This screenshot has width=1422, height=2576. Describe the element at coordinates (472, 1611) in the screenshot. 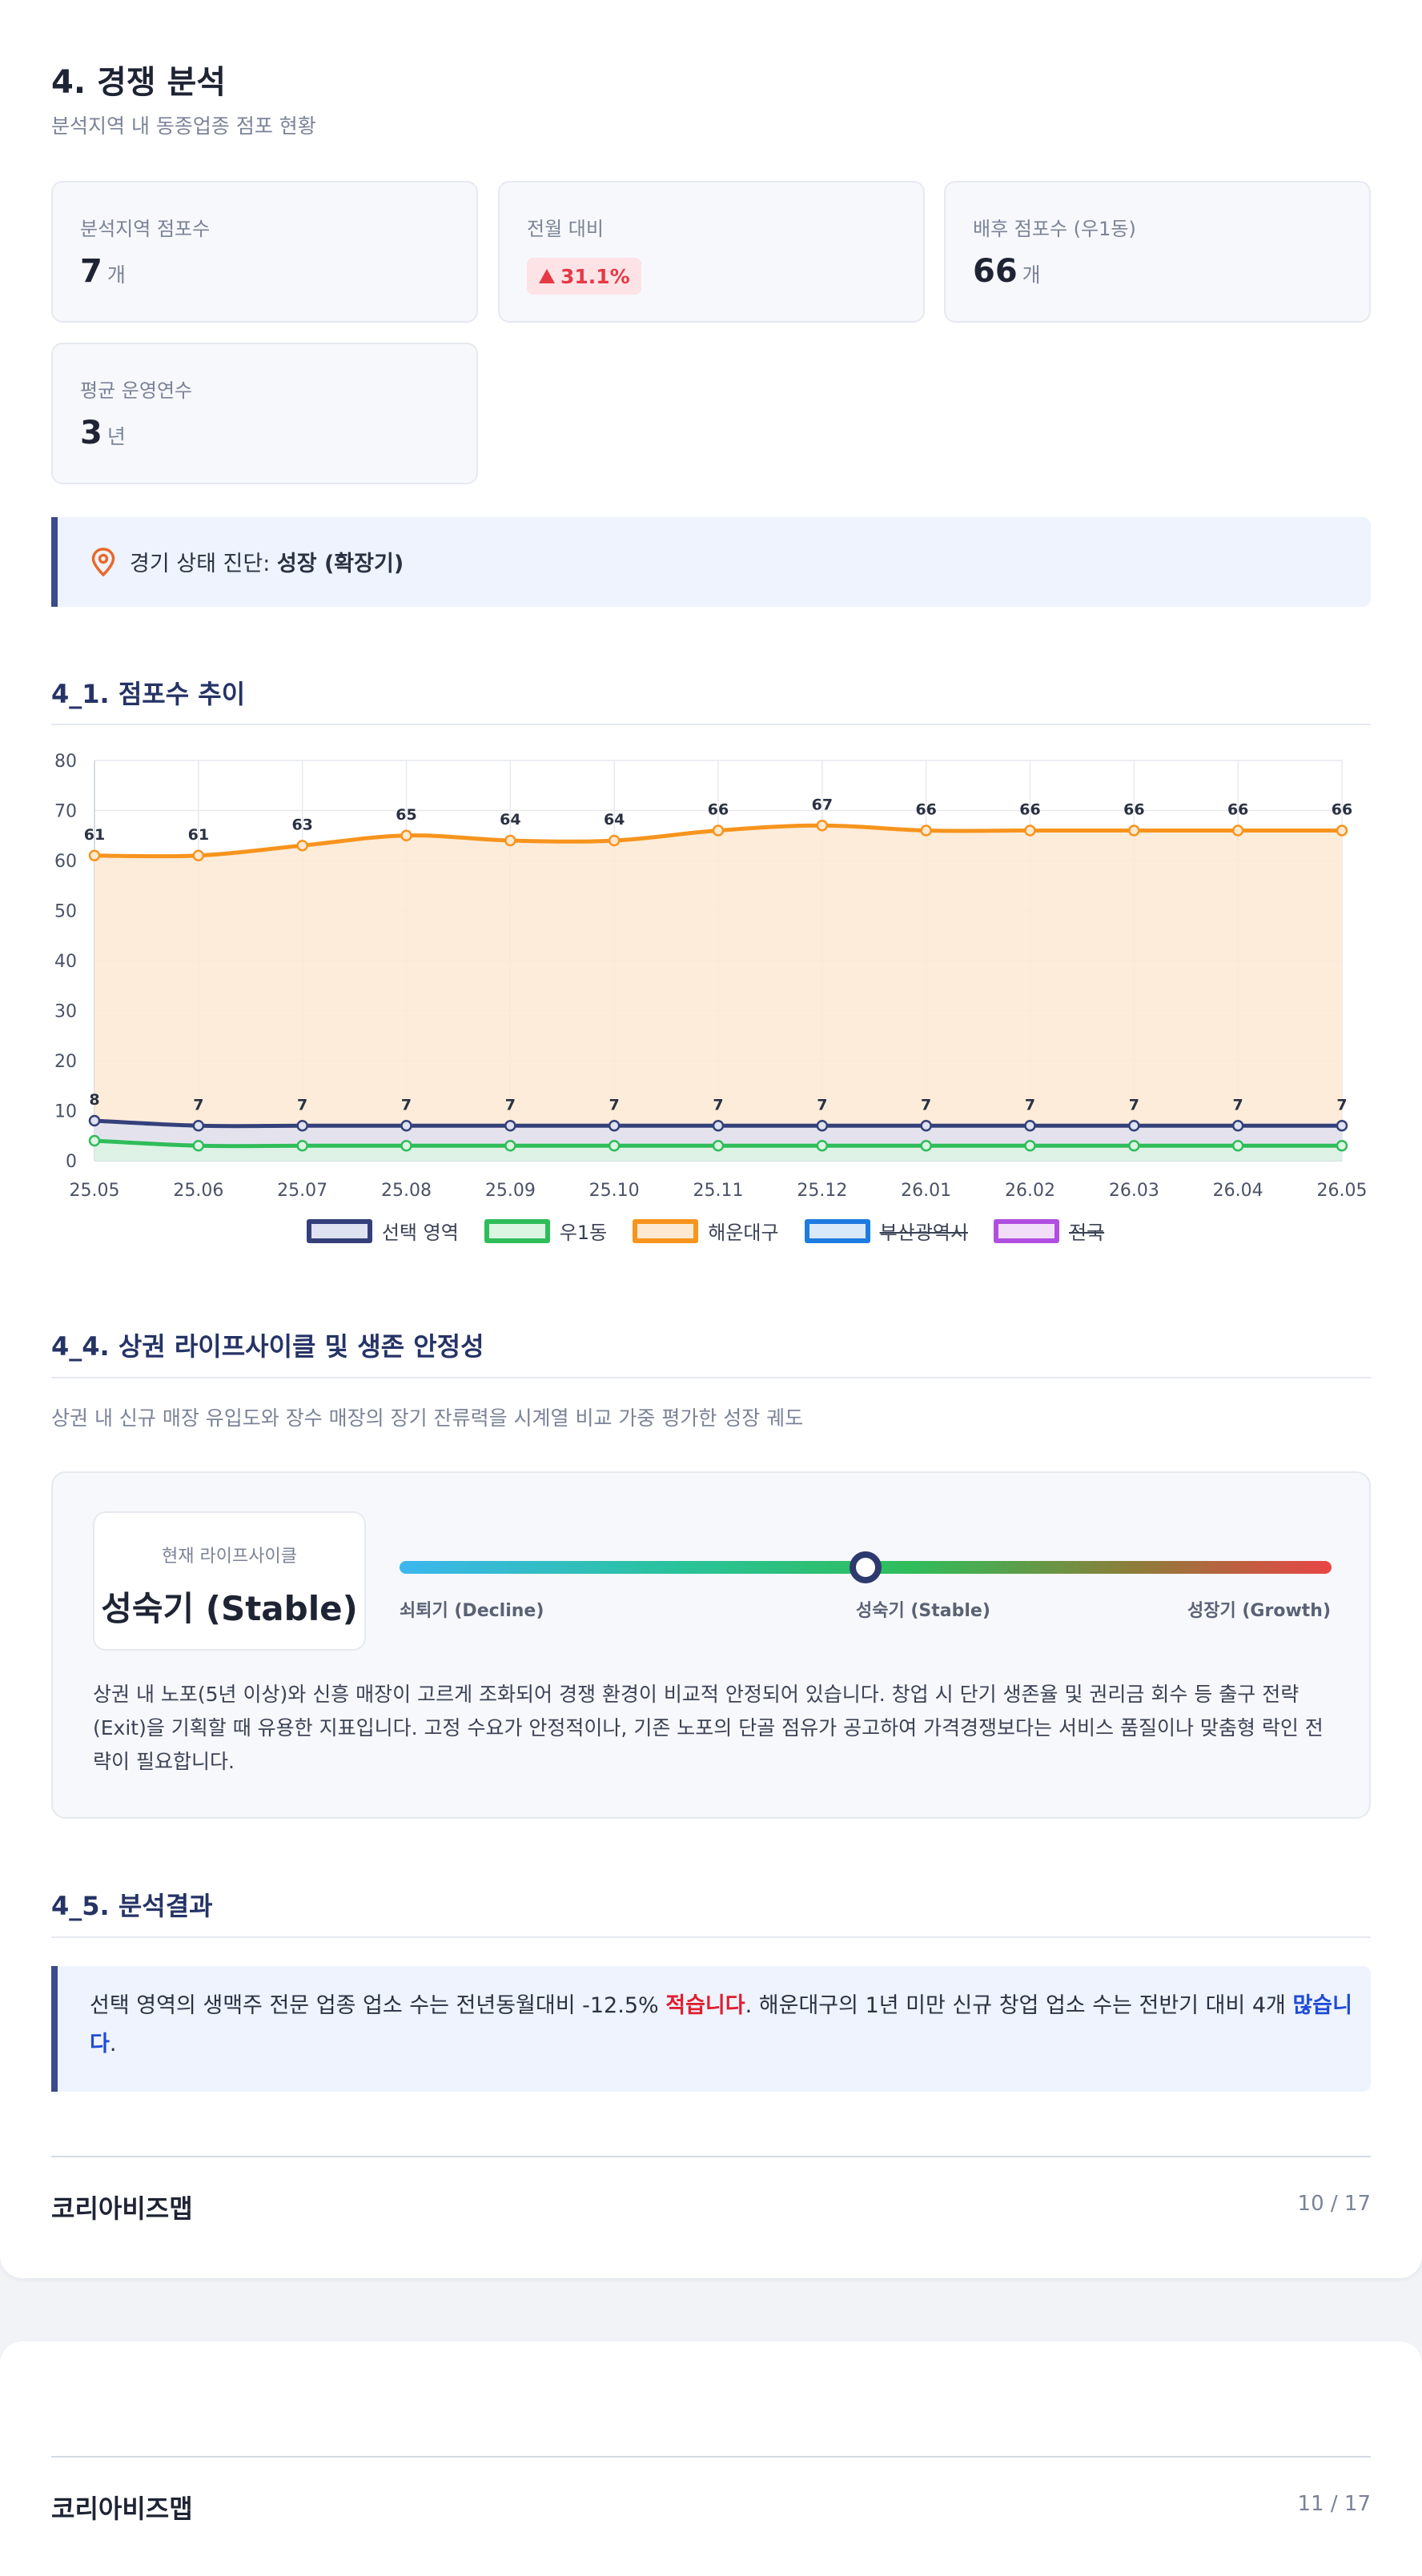

I see `stage-label-decline: 쇠퇴기 (Decline)` at that location.